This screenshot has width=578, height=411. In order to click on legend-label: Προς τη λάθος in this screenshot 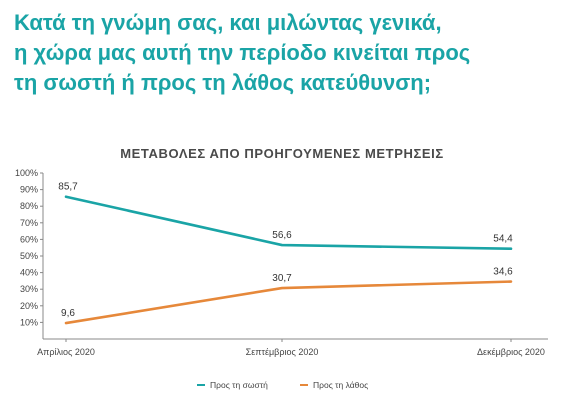, I will do `click(340, 385)`.